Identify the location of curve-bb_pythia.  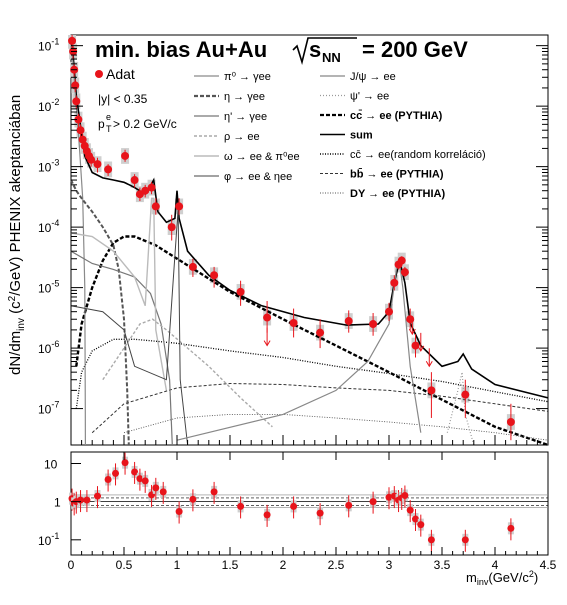
(320, 408).